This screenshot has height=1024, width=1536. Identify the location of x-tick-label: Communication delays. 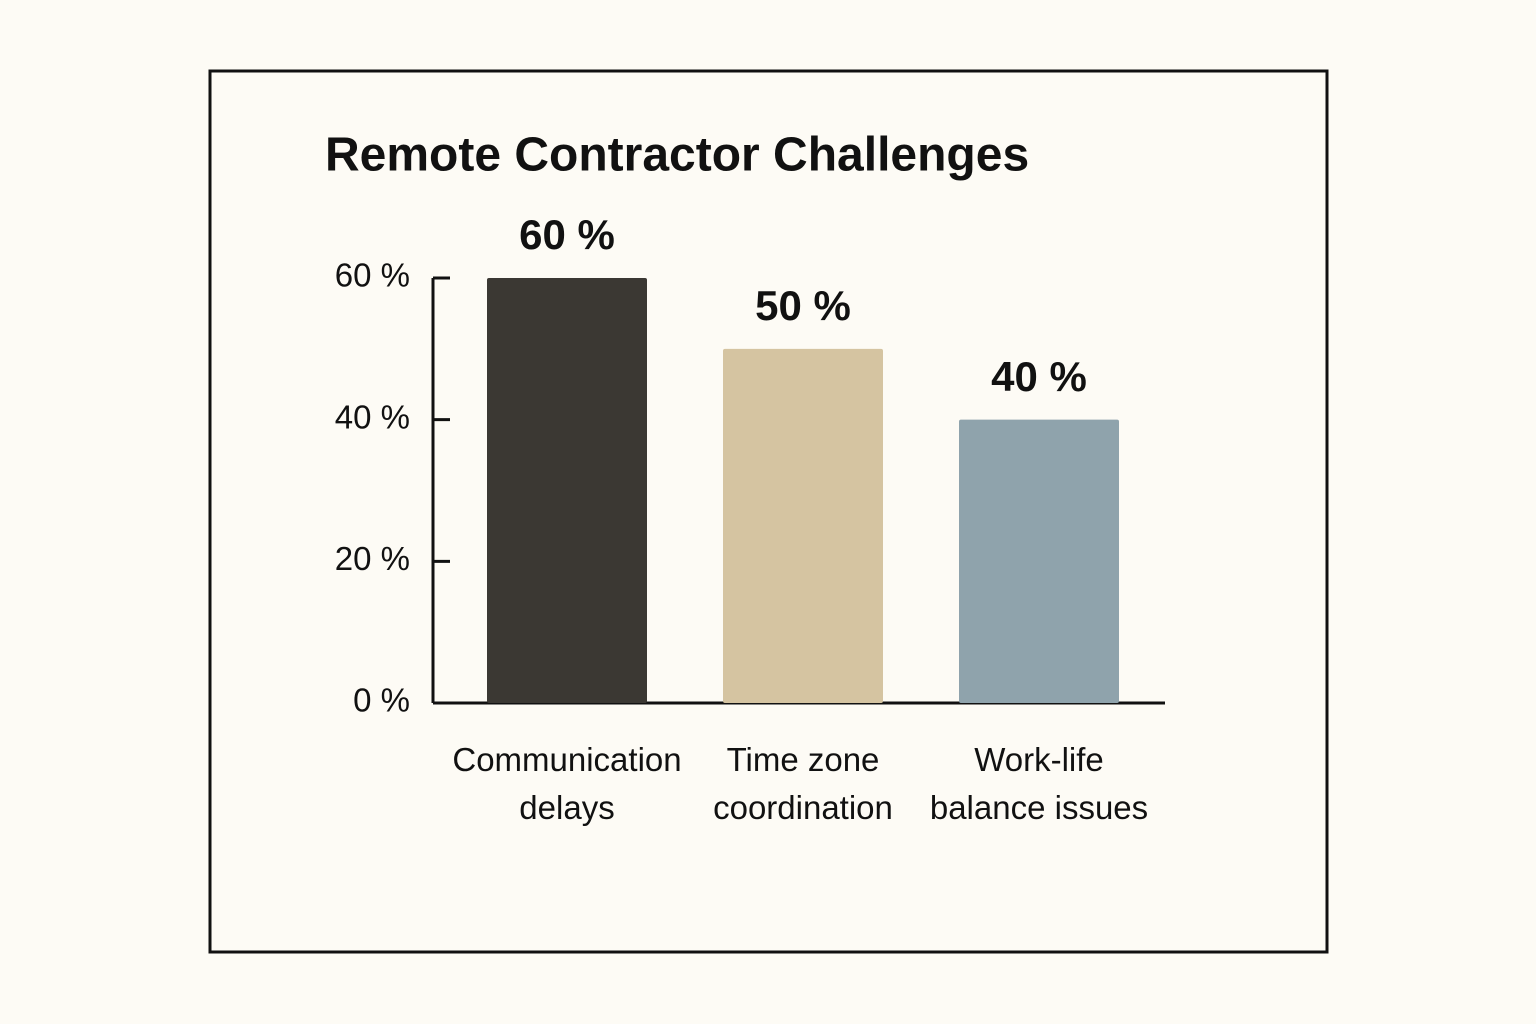
(567, 783).